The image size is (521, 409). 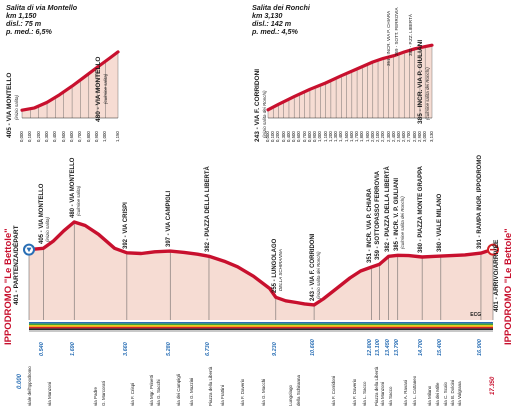 What do you see at coordinates (21, 15) in the screenshot?
I see `climb1-km: km 1,150` at bounding box center [21, 15].